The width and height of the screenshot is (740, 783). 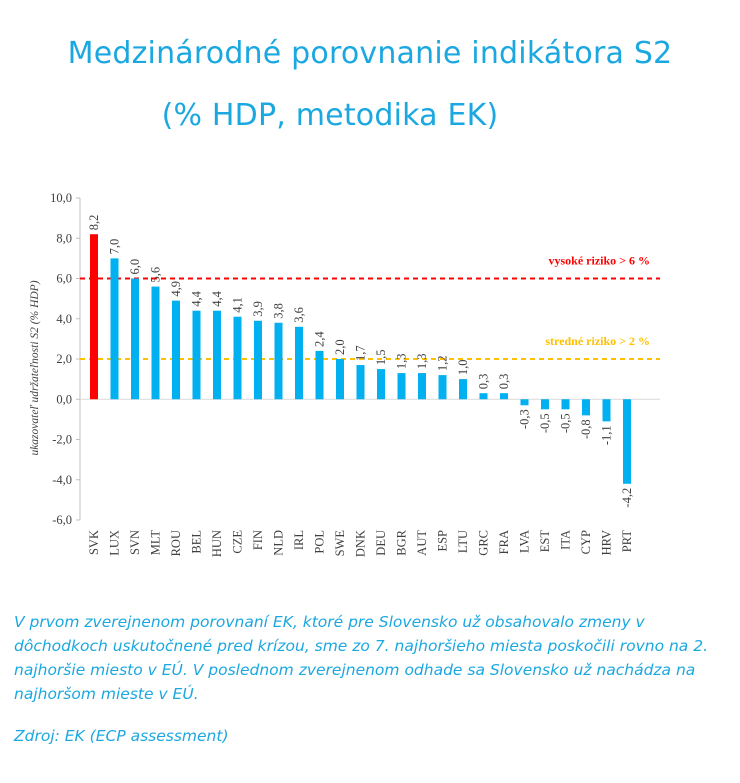 I want to click on category-label: SVK, so click(x=94, y=542).